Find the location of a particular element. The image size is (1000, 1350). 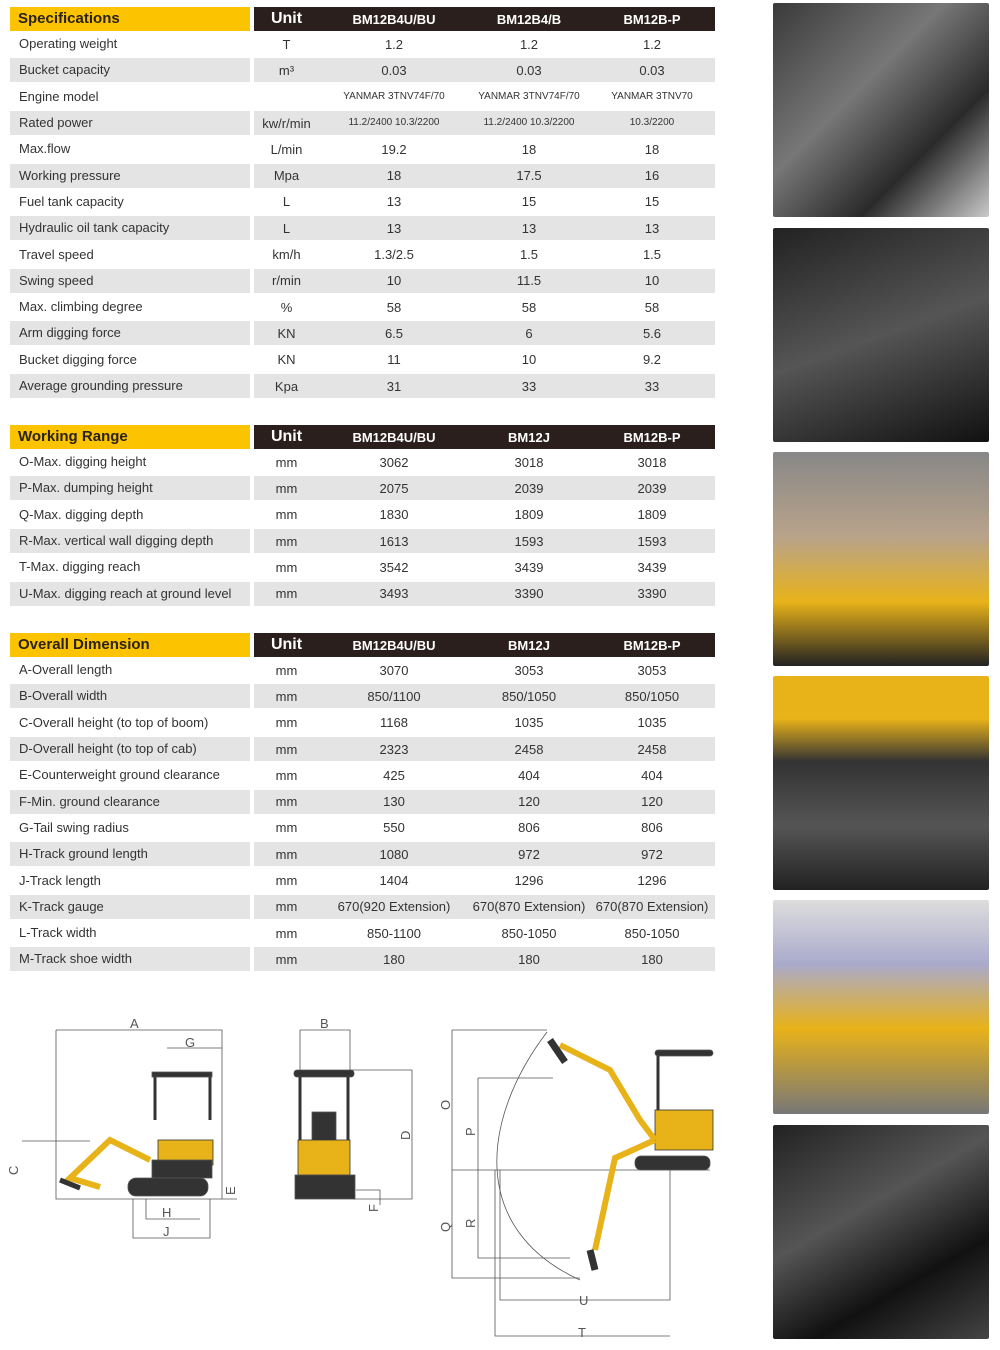

row-value: 33 is located at coordinates (652, 386).